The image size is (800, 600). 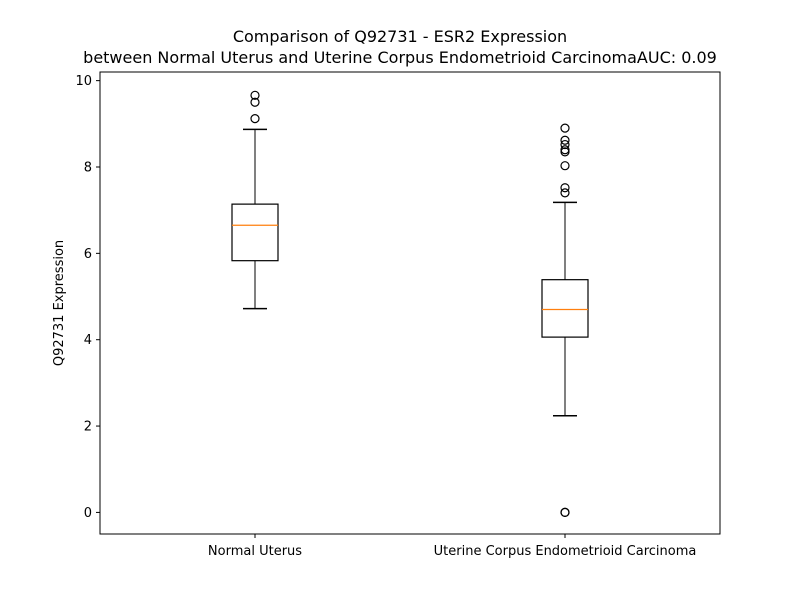 I want to click on y-tick-label: 4, so click(x=88, y=340).